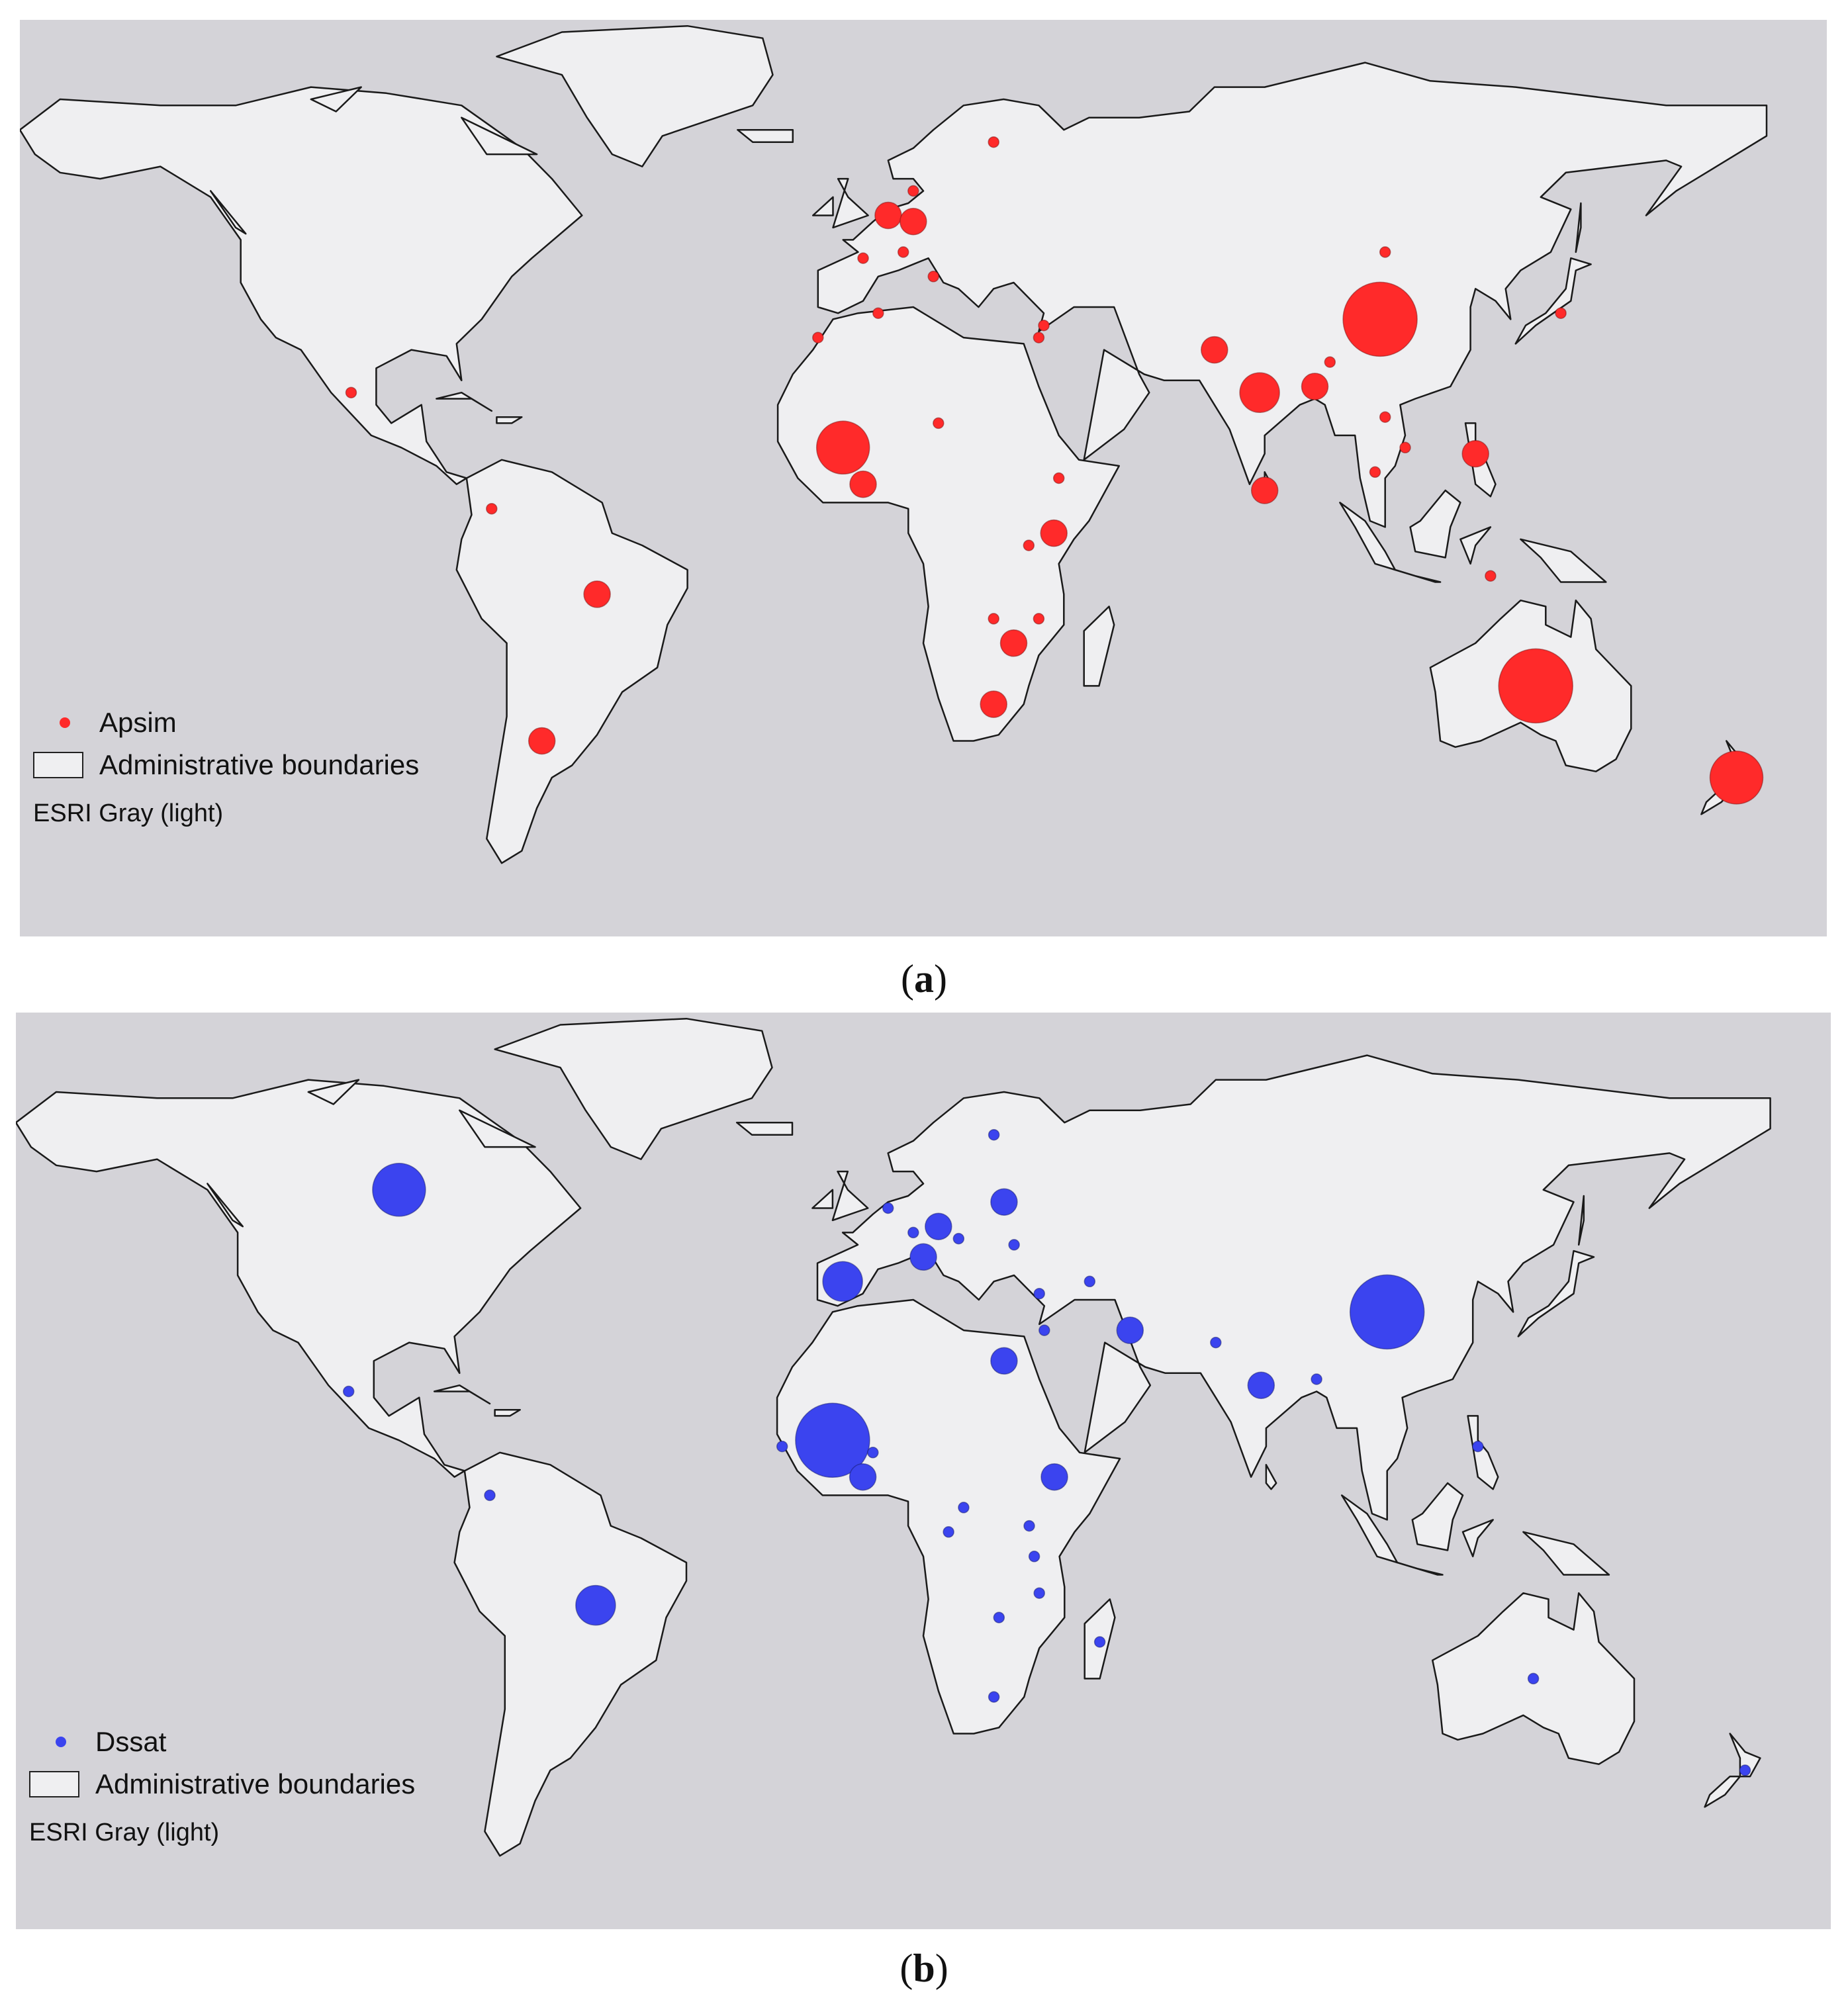  Describe the element at coordinates (138, 722) in the screenshot. I see `legend-layer-label: Apsim` at that location.